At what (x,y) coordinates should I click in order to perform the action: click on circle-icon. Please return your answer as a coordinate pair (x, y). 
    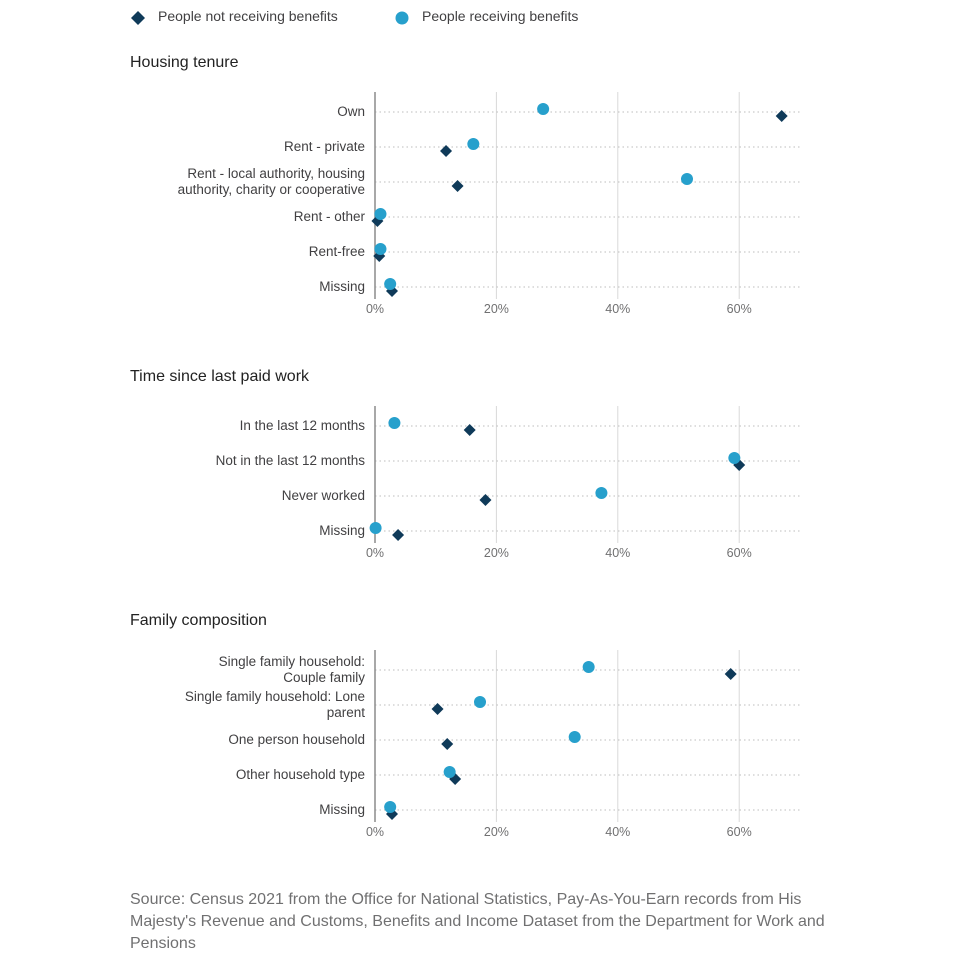
    Looking at the image, I should click on (402, 18).